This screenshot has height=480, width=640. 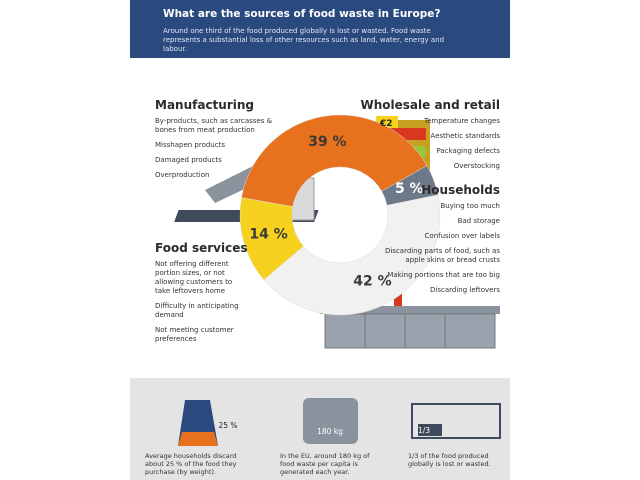 What do you see at coordinates (465, 290) in the screenshot?
I see `section-item: Discarding leftovers` at bounding box center [465, 290].